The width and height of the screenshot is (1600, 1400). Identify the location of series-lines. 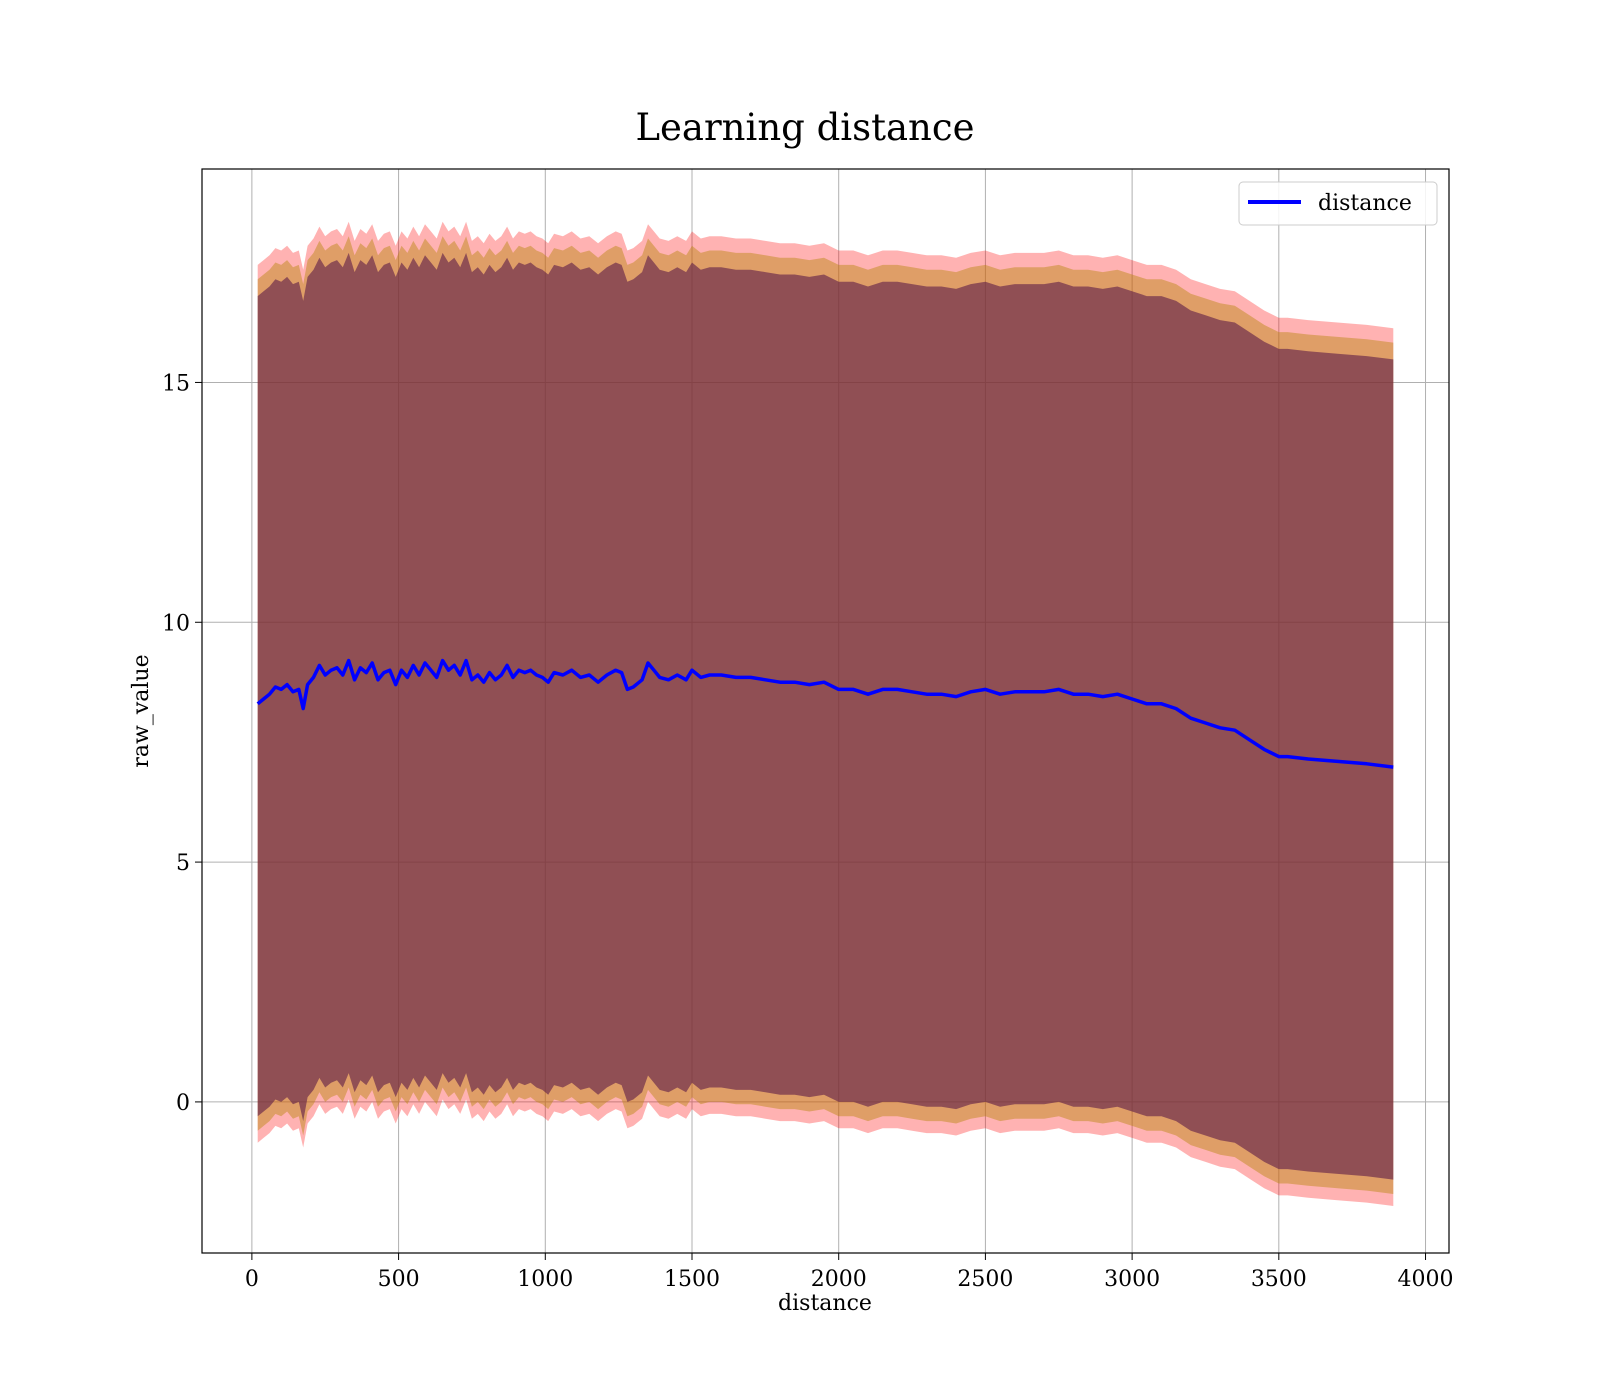
(825, 713).